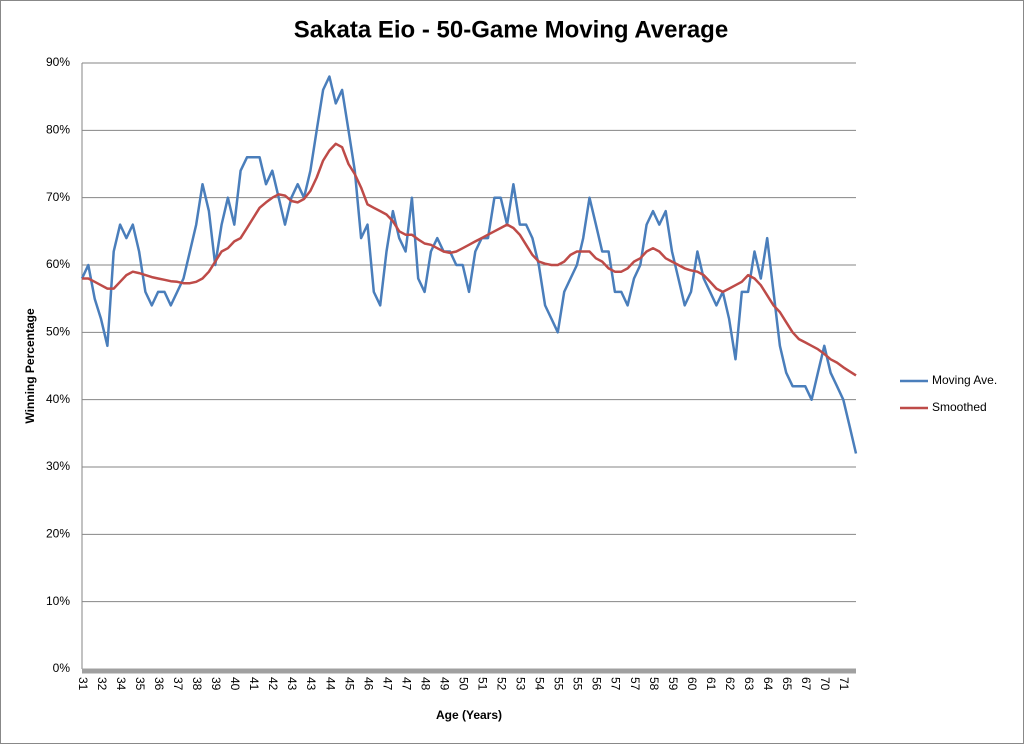 The height and width of the screenshot is (744, 1024). What do you see at coordinates (425, 684) in the screenshot?
I see `x-tick-label: 48` at bounding box center [425, 684].